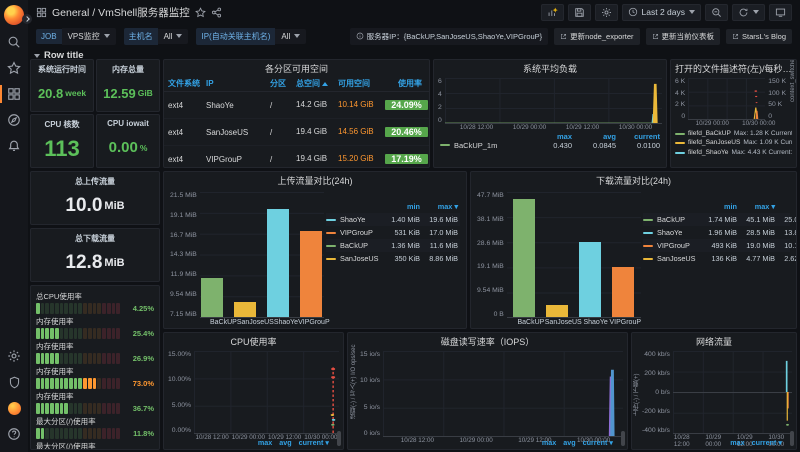 This screenshot has height=452, width=800. What do you see at coordinates (490, 243) in the screenshot?
I see `tick-label: 28.6 MiB` at bounding box center [490, 243].